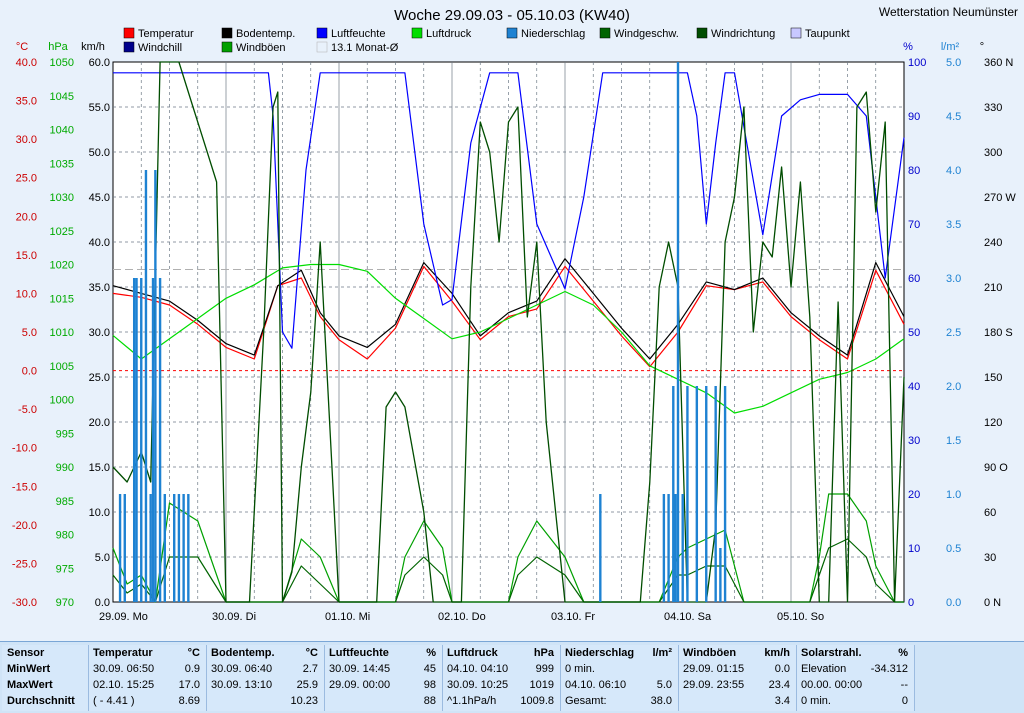 This screenshot has width=1024, height=713. I want to click on hum-tick-label: 30, so click(914, 441).